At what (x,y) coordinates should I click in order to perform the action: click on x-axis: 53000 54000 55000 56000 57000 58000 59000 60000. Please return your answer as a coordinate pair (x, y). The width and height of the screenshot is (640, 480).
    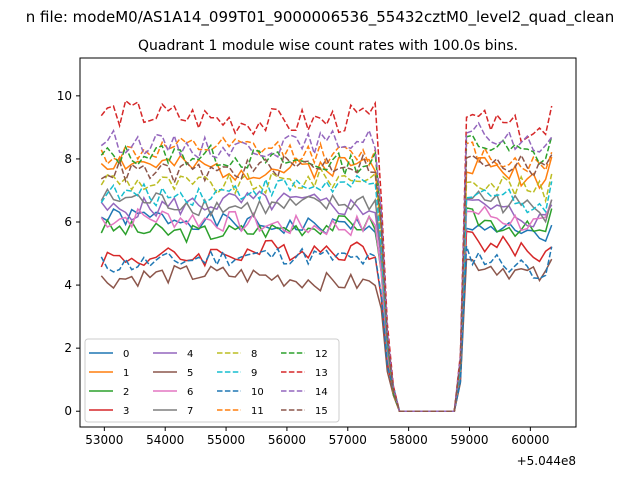
    Looking at the image, I should click on (317, 437).